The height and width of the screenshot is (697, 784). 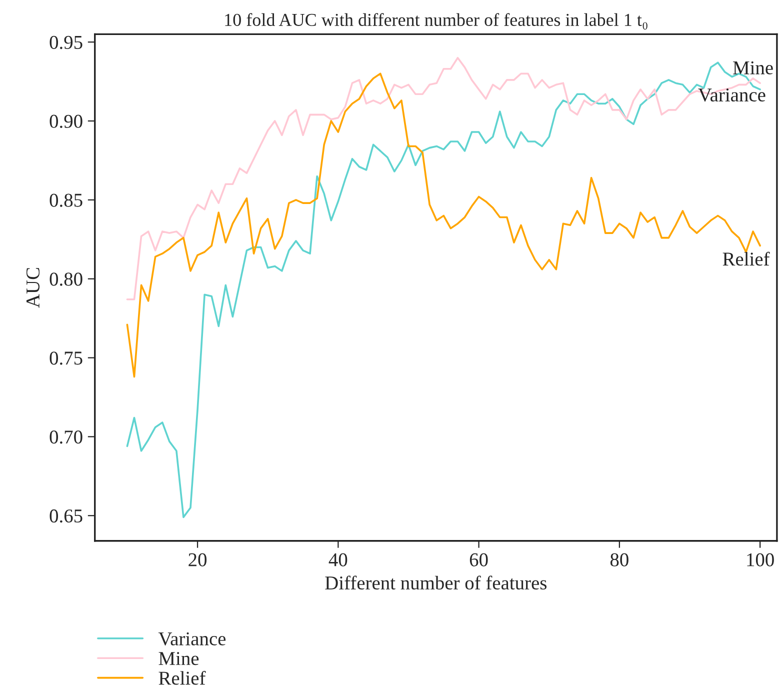 I want to click on y-tick-label: 0.80, so click(x=66, y=279).